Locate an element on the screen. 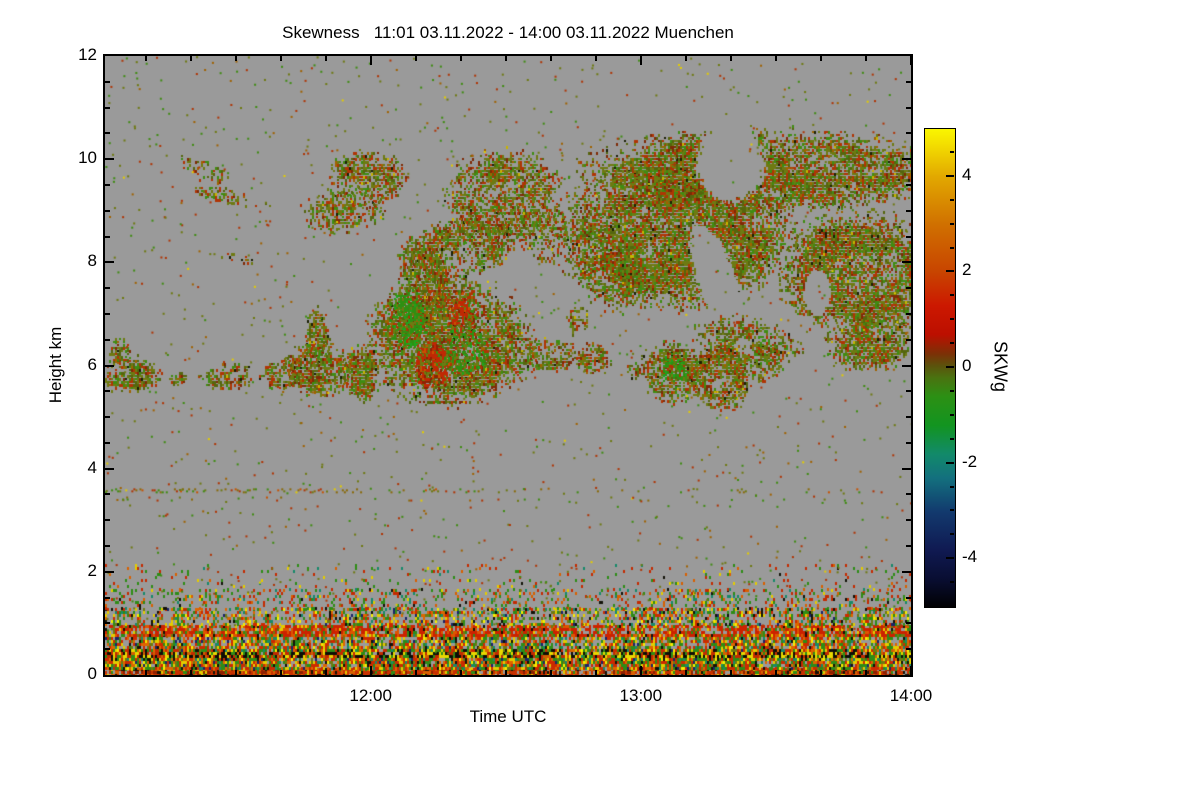 The height and width of the screenshot is (800, 1200). y-tick-label: 0 is located at coordinates (92, 673).